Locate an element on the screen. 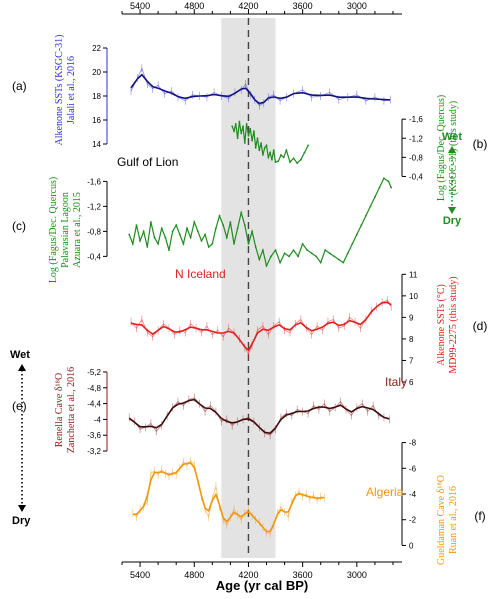  y-tick-label-b: -1,6 is located at coordinates (416, 119).